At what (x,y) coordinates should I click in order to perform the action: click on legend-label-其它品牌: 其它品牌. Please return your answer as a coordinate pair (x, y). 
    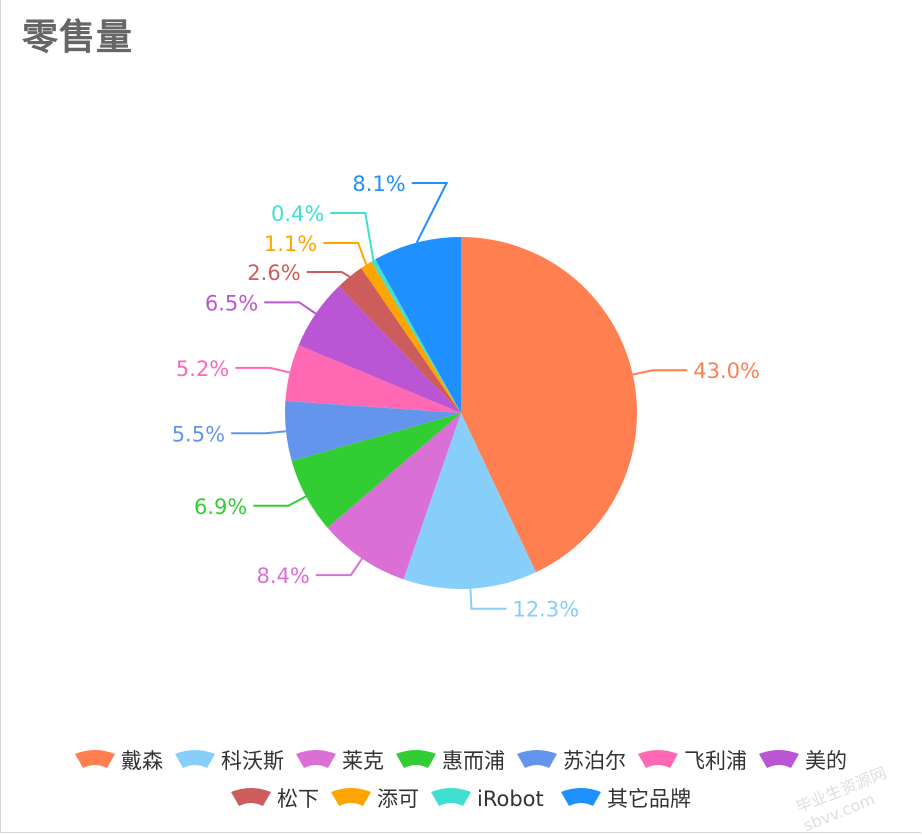
    Looking at the image, I should click on (649, 799).